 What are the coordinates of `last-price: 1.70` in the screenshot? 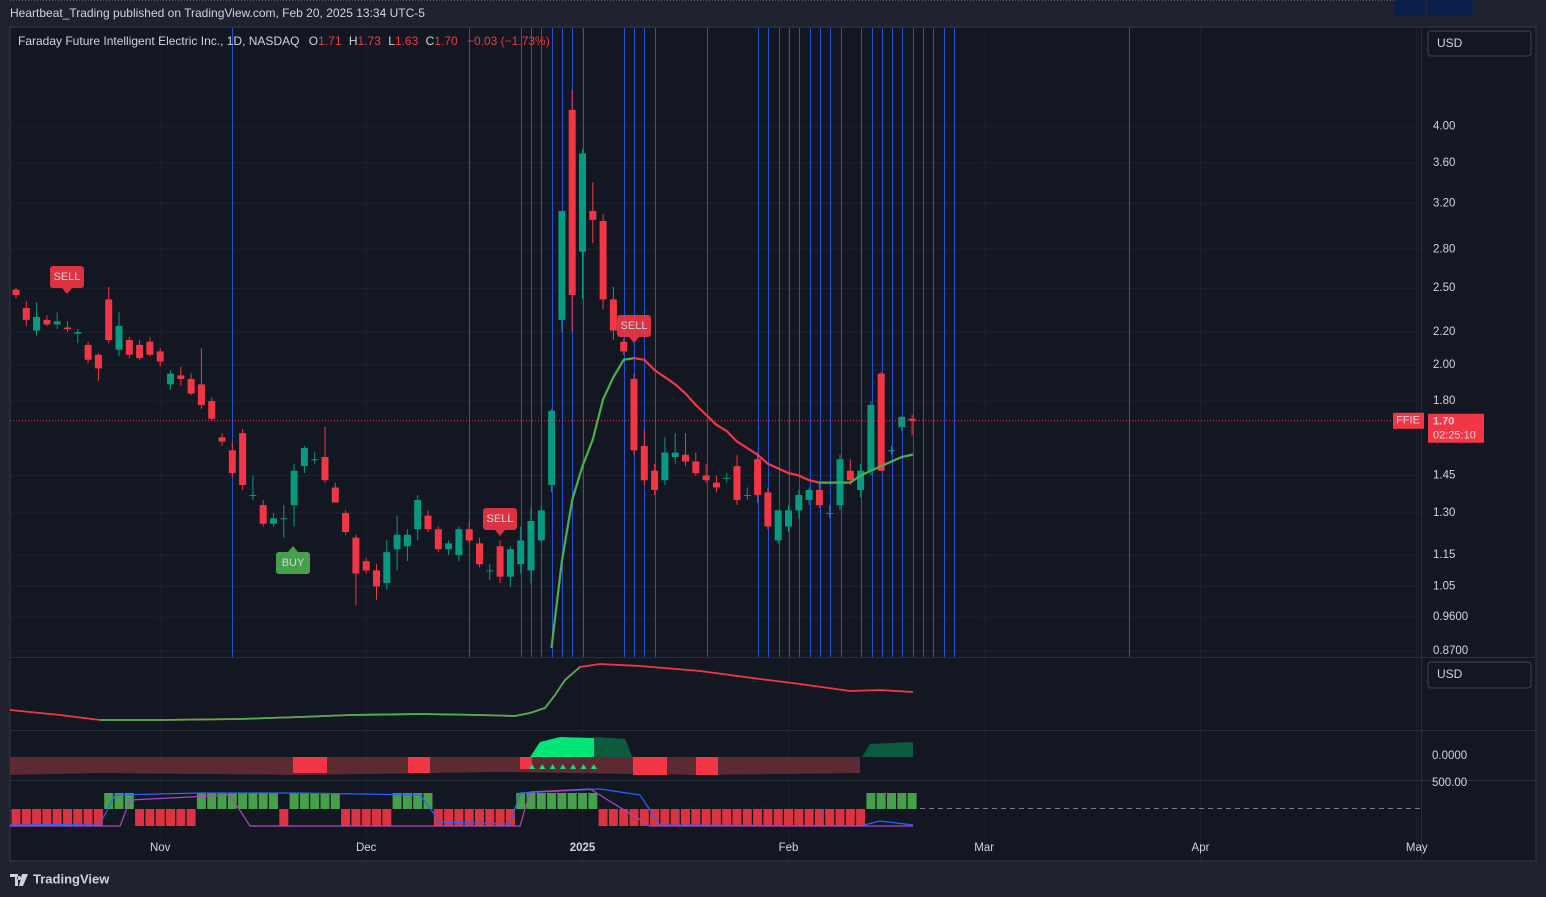 It's located at (1443, 422).